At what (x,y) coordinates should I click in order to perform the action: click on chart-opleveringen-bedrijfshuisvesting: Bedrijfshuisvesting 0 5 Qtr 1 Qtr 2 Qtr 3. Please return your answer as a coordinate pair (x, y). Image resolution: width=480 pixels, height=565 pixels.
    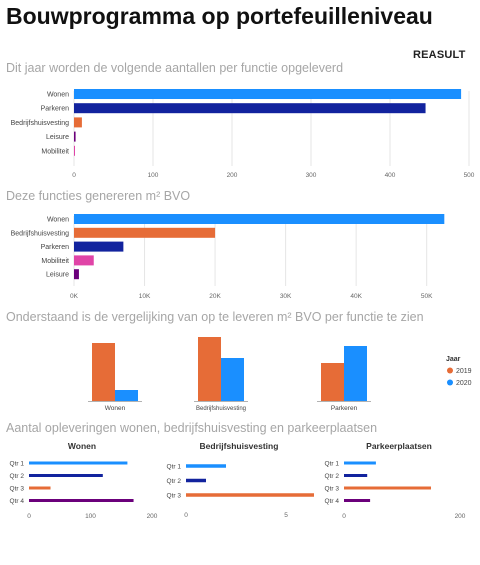
    Looking at the image, I should click on (240, 480).